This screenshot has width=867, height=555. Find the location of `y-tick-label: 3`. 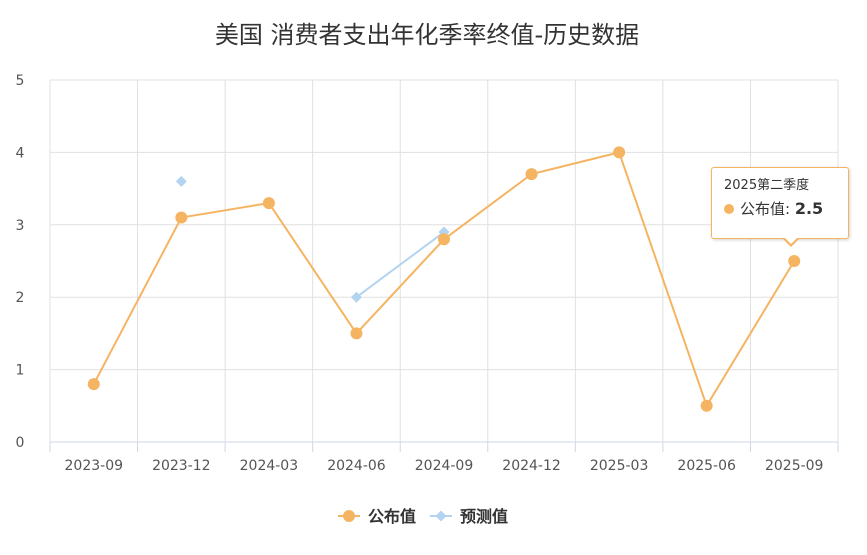

y-tick-label: 3 is located at coordinates (20, 226).